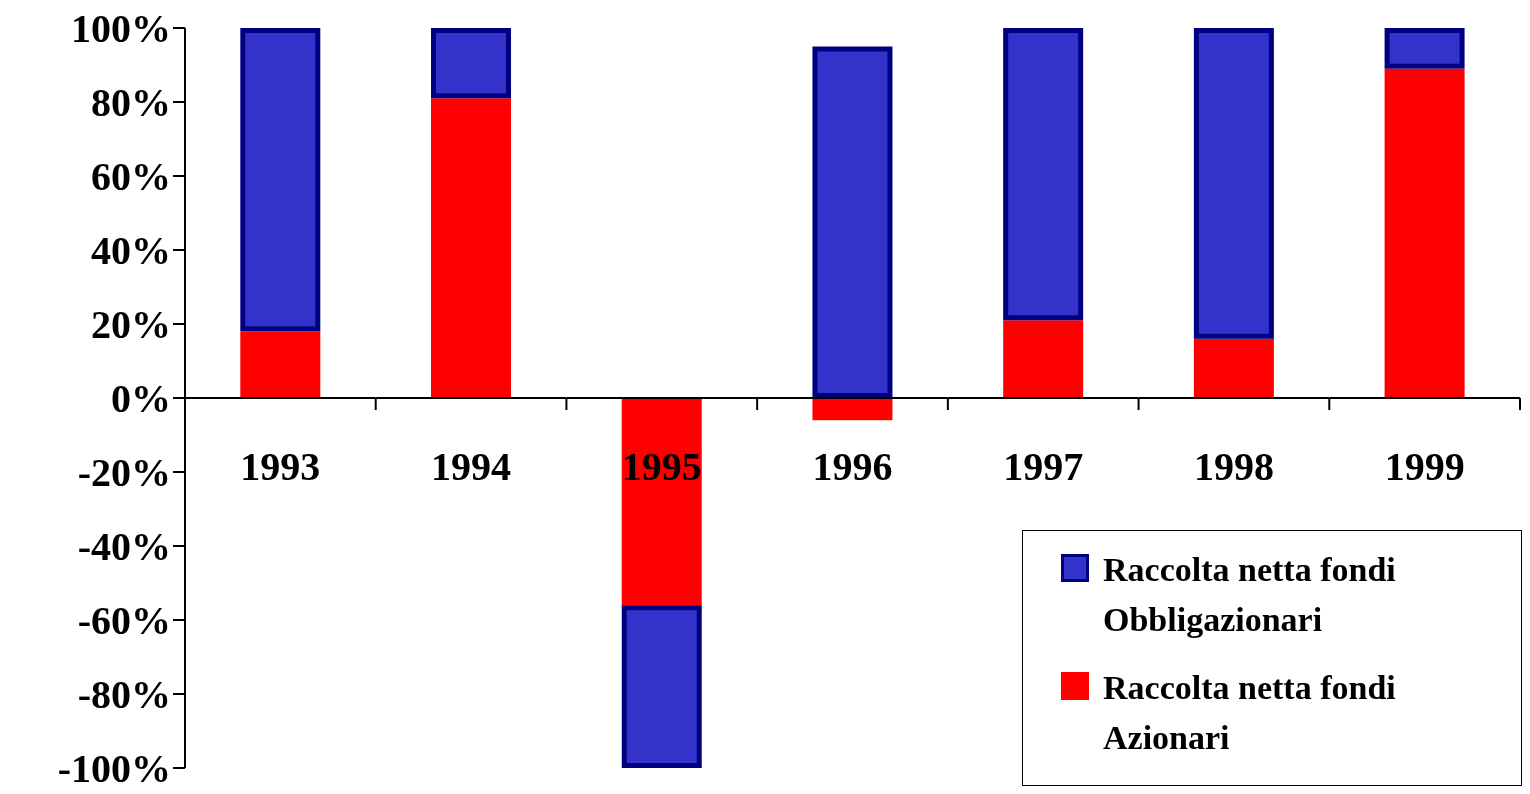 The width and height of the screenshot is (1530, 794). I want to click on y-tick-label: -20%, so click(124, 473).